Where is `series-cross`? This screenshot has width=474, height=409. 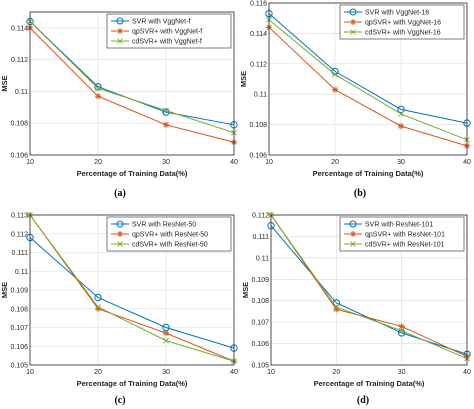
series-cross is located at coordinates (368, 79).